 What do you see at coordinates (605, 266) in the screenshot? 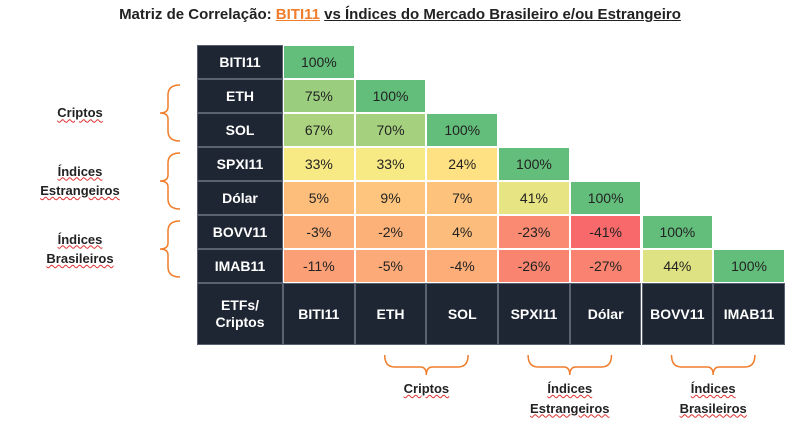
I see `heatmap-cell: -27%` at bounding box center [605, 266].